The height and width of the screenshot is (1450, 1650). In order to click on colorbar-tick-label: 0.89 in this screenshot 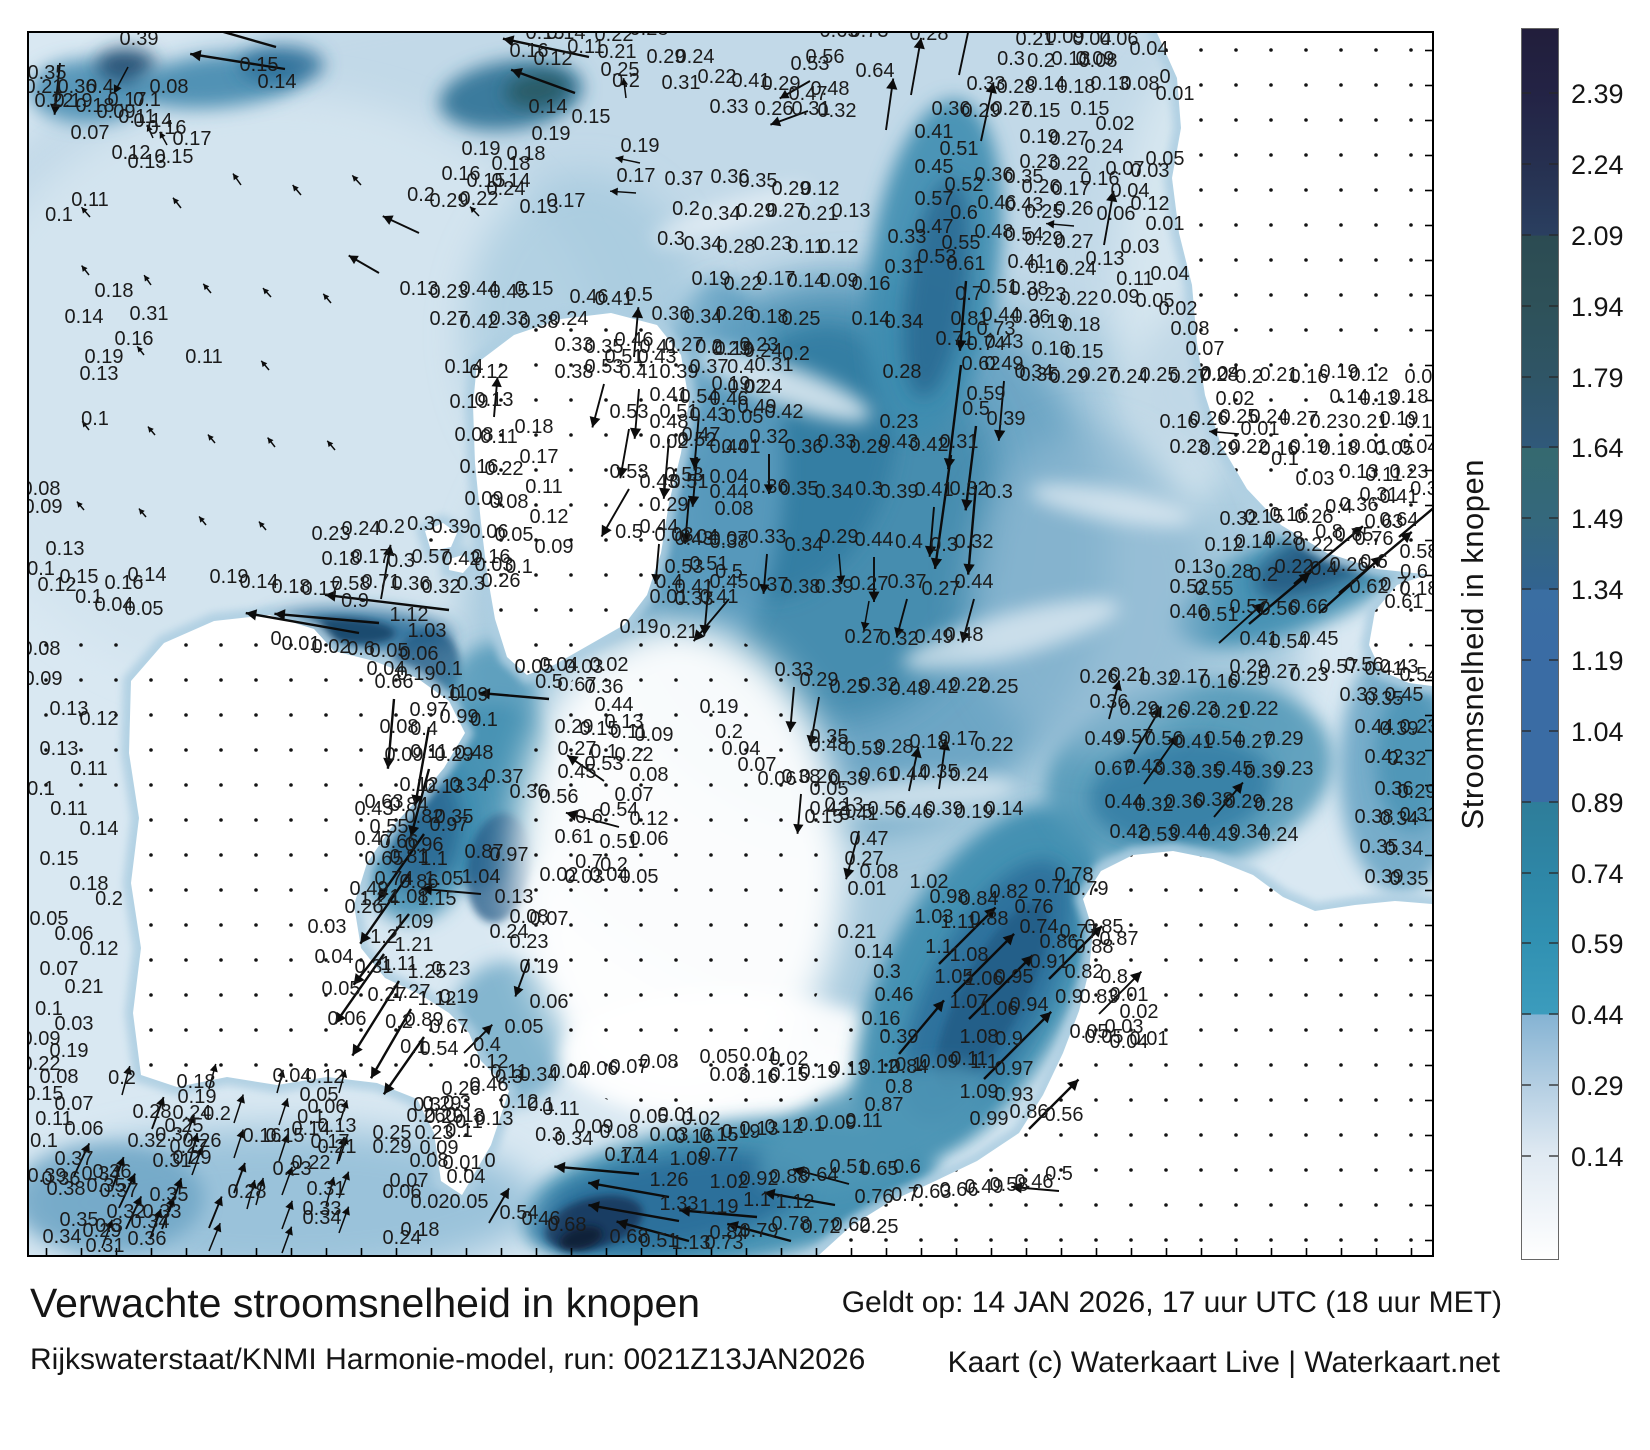, I will do `click(1597, 802)`.